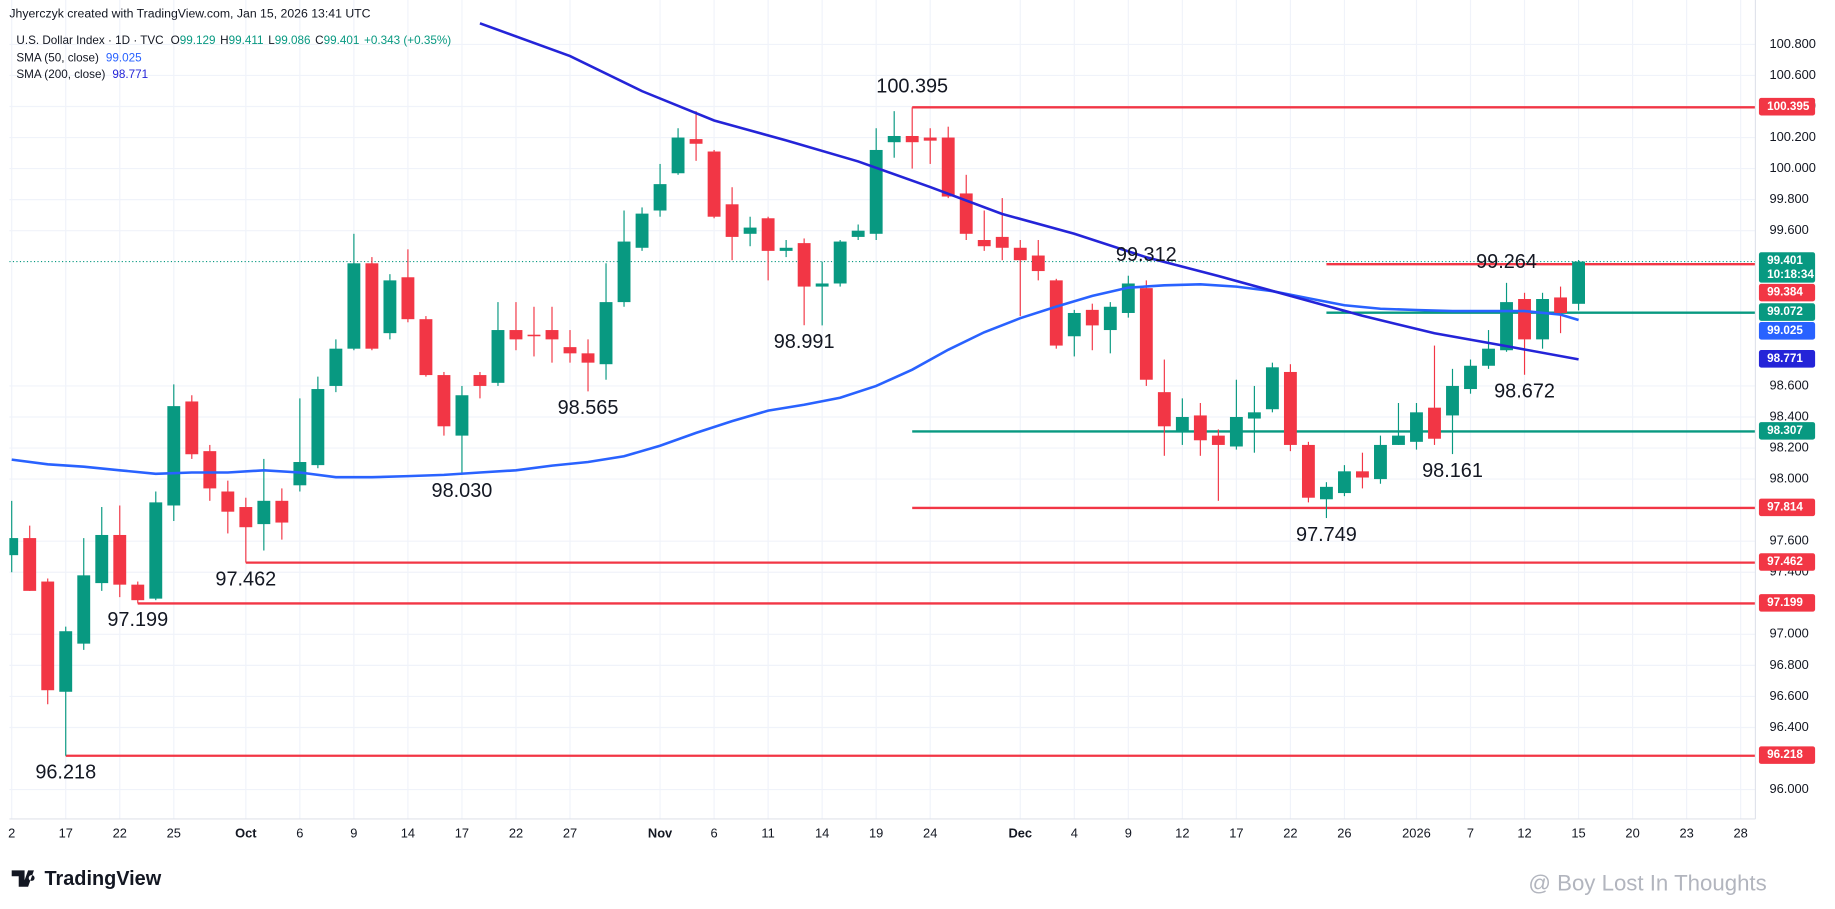 Image resolution: width=1835 pixels, height=909 pixels. What do you see at coordinates (1686, 833) in the screenshot?
I see `x-tick-label: 23` at bounding box center [1686, 833].